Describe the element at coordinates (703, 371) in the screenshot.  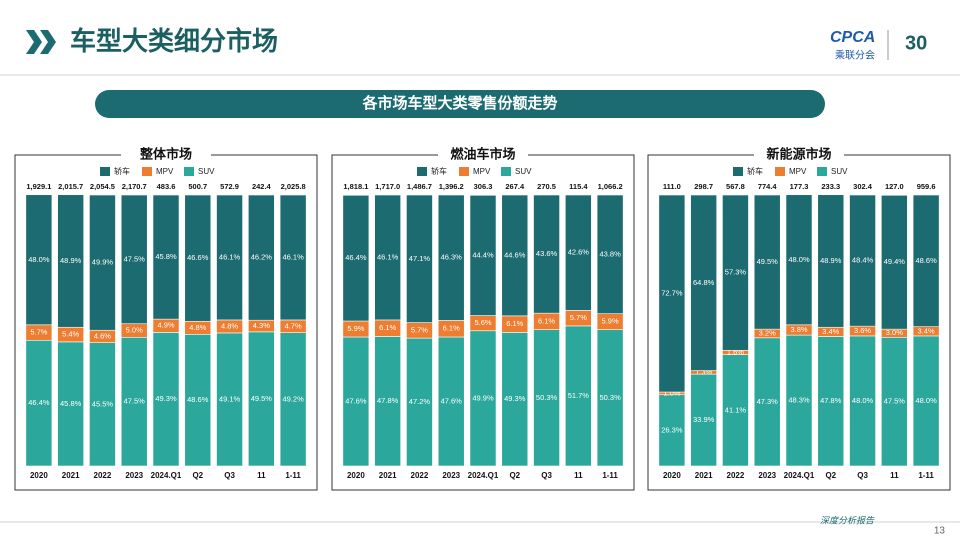
I see `value-label: 1.3%` at that location.